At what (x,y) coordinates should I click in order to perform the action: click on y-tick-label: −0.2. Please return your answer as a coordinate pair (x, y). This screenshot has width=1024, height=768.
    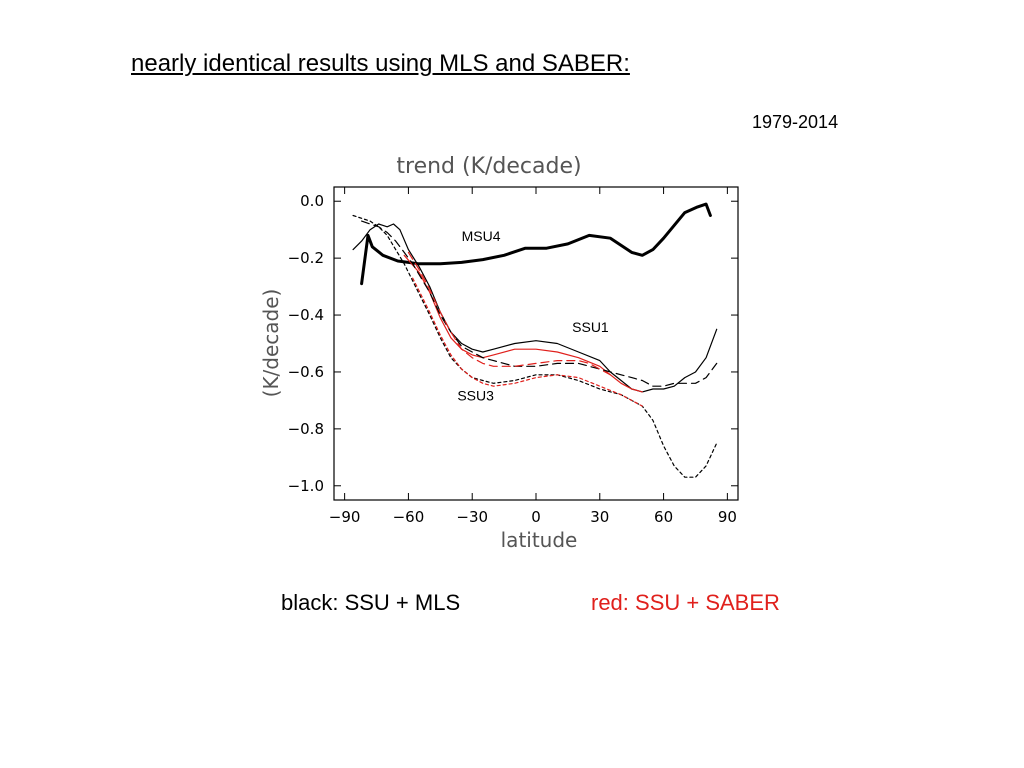
    Looking at the image, I should click on (306, 258).